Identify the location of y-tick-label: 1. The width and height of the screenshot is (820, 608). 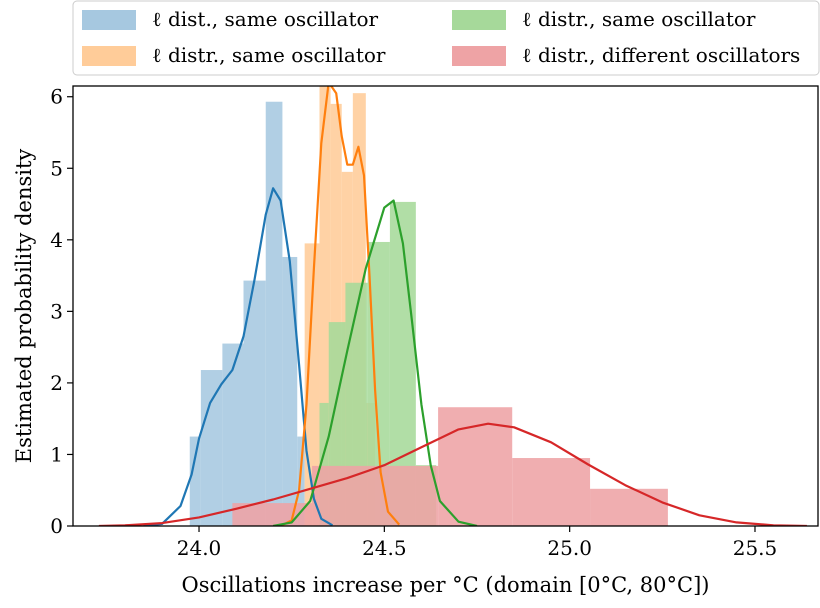
(56, 454).